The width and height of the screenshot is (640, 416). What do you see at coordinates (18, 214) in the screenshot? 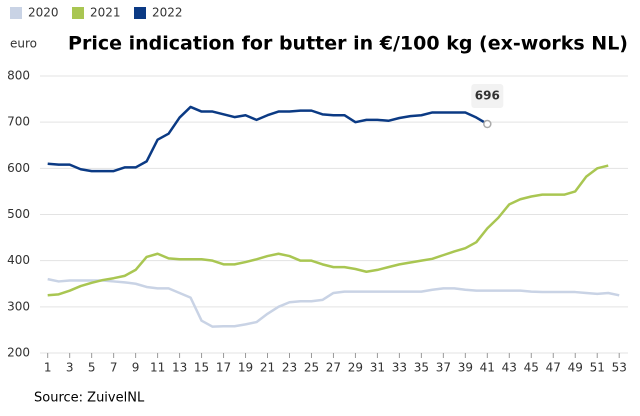
I see `y-tick-label: 500` at bounding box center [18, 214].